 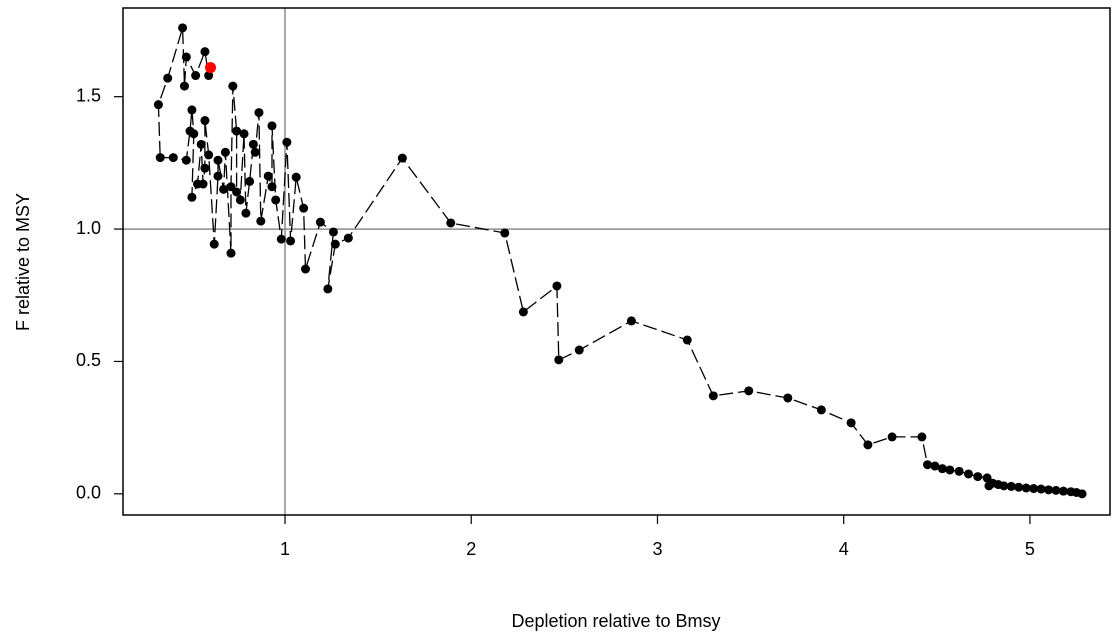 What do you see at coordinates (88, 360) in the screenshot?
I see `y-tick-label: 0.5` at bounding box center [88, 360].